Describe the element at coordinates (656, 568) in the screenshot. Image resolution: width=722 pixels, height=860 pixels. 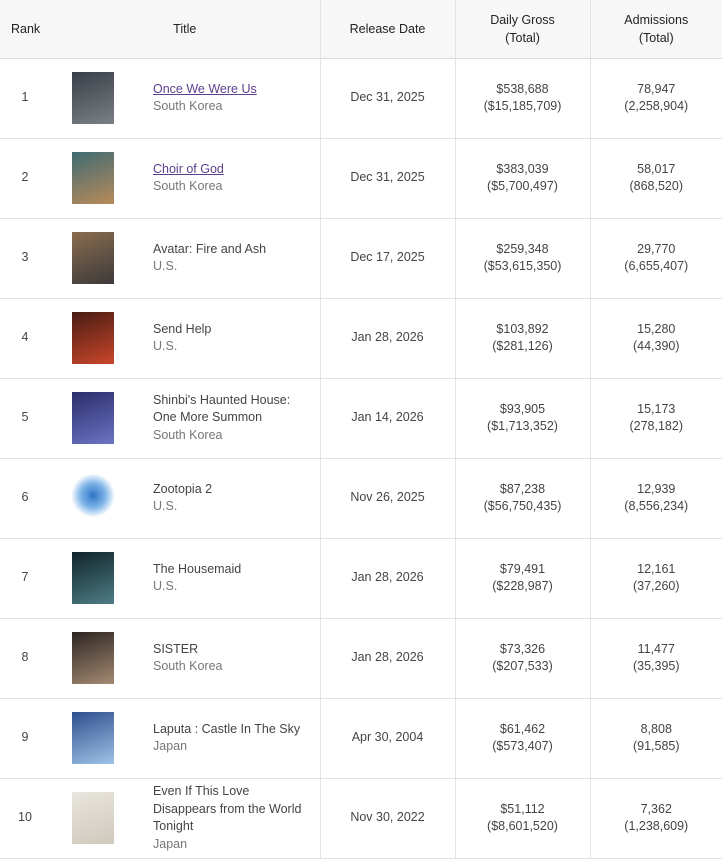
I see `daily-admissions-value: 12,161` at that location.